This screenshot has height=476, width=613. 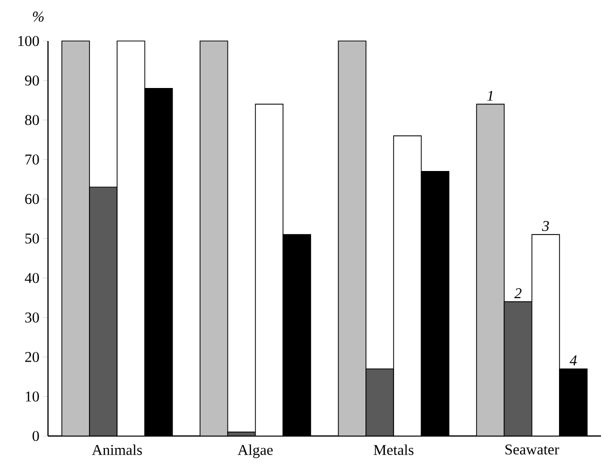 I want to click on y-tick-label: 60, so click(x=32, y=199).